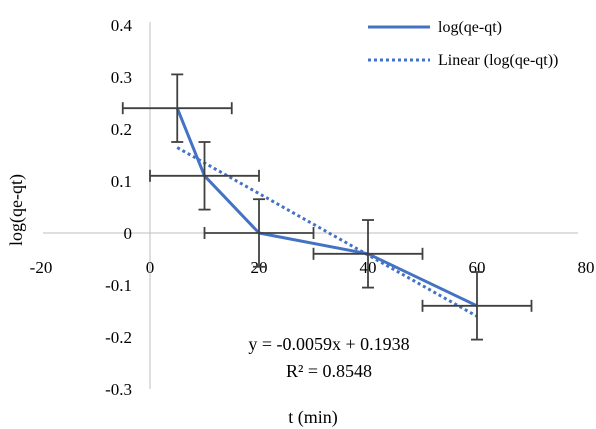 This screenshot has height=429, width=596. I want to click on y-tick-label: -0.1, so click(118, 285).